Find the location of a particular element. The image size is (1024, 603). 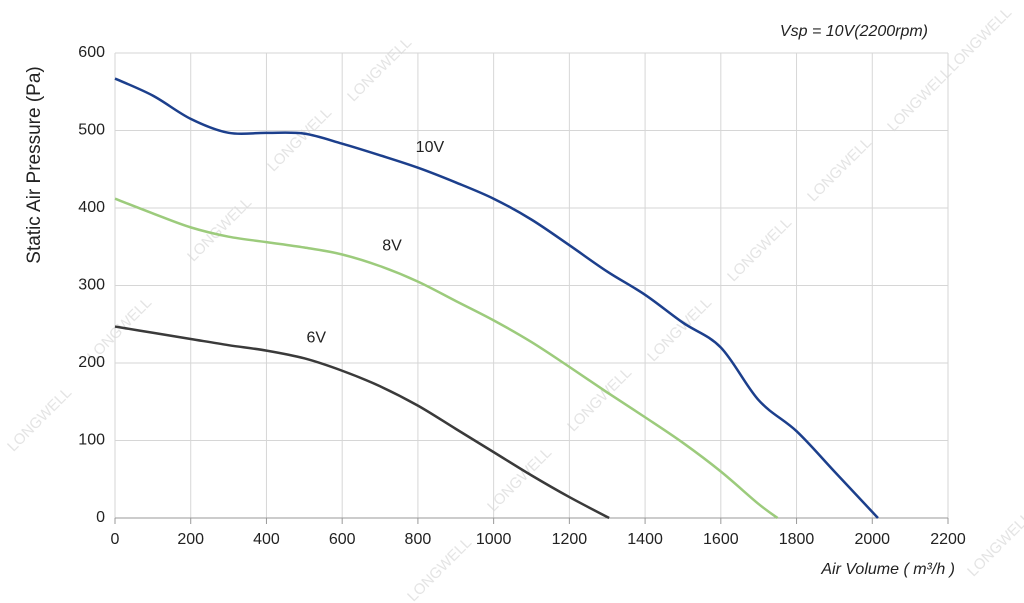

x-tick-label: 400 is located at coordinates (266, 539).